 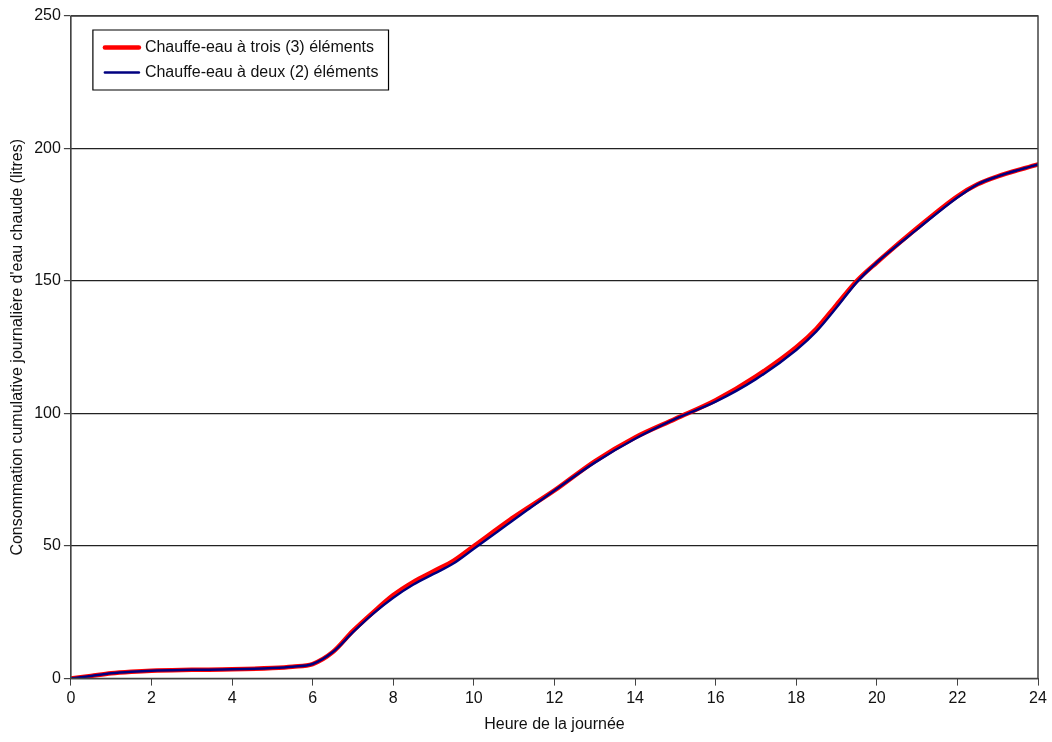 What do you see at coordinates (261, 71) in the screenshot?
I see `legend-label: Chauffe-eau à deux (2) éléments` at bounding box center [261, 71].